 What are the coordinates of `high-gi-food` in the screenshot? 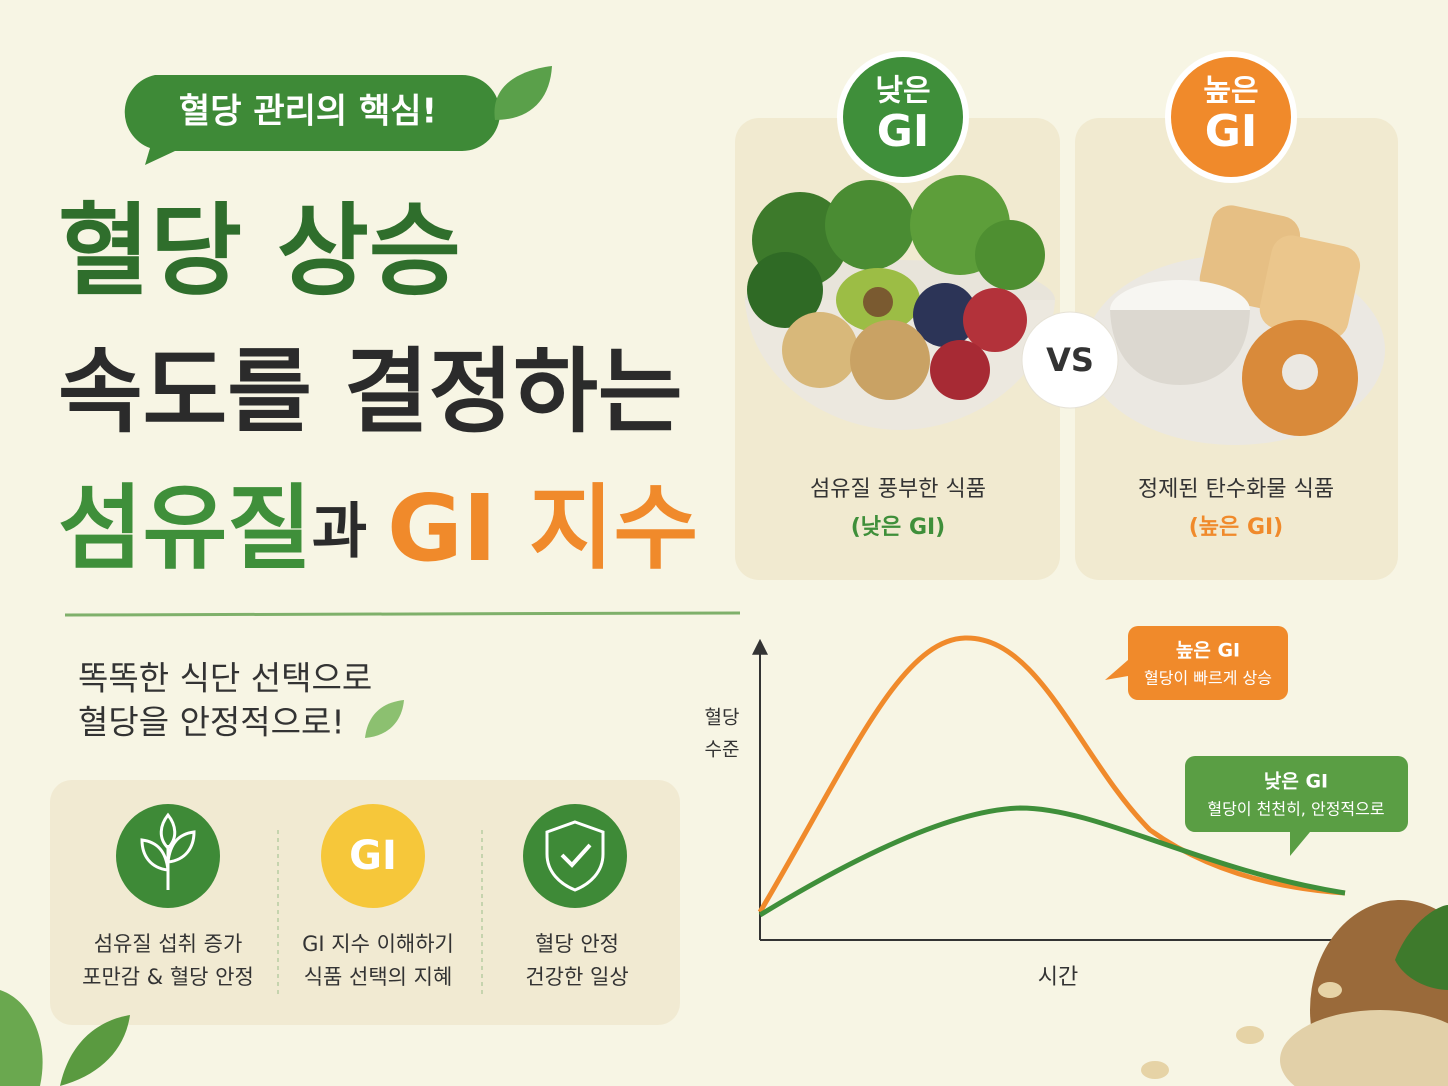 It's located at (1235, 325).